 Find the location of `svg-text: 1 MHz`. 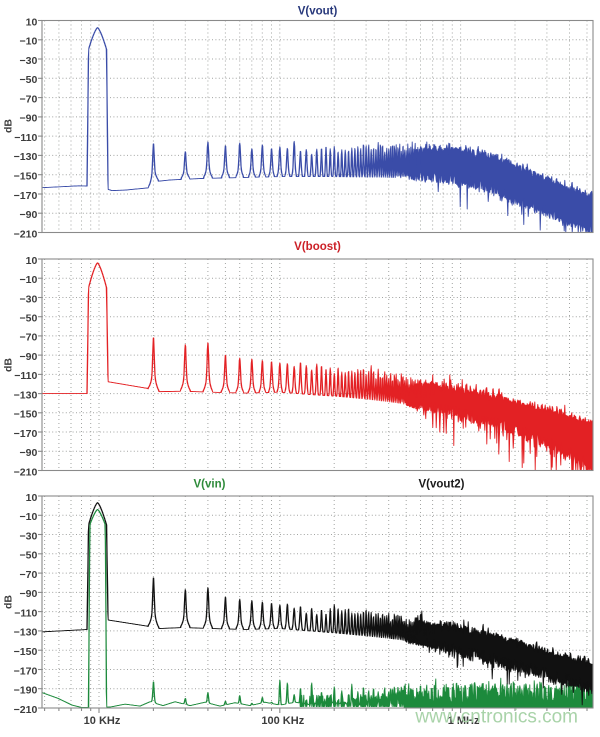

svg-text: 1 MHz is located at coordinates (464, 721).